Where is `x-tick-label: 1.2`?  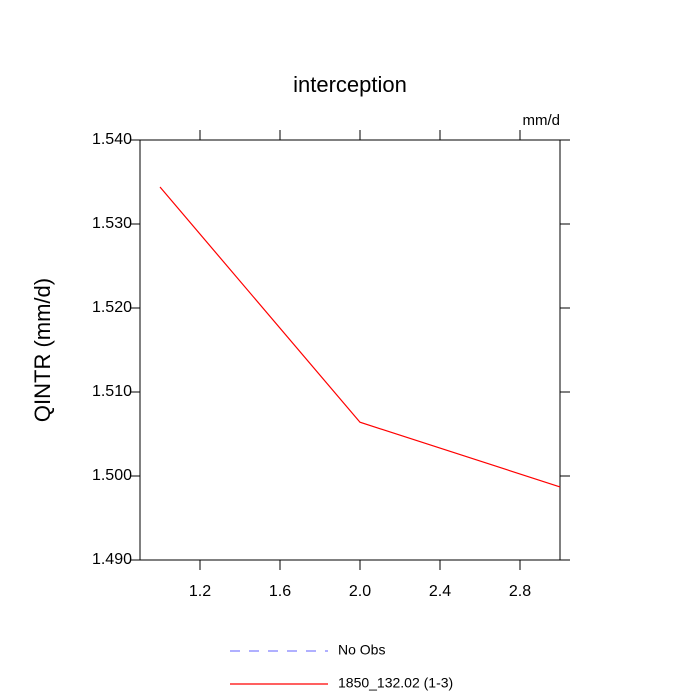
x-tick-label: 1.2 is located at coordinates (200, 591).